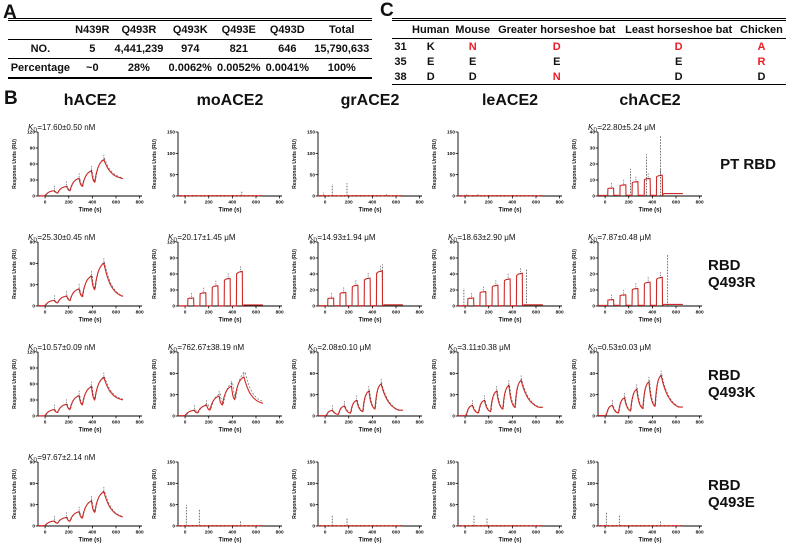  Describe the element at coordinates (40, 68) in the screenshot. I see `table-cell: Percentage` at that location.